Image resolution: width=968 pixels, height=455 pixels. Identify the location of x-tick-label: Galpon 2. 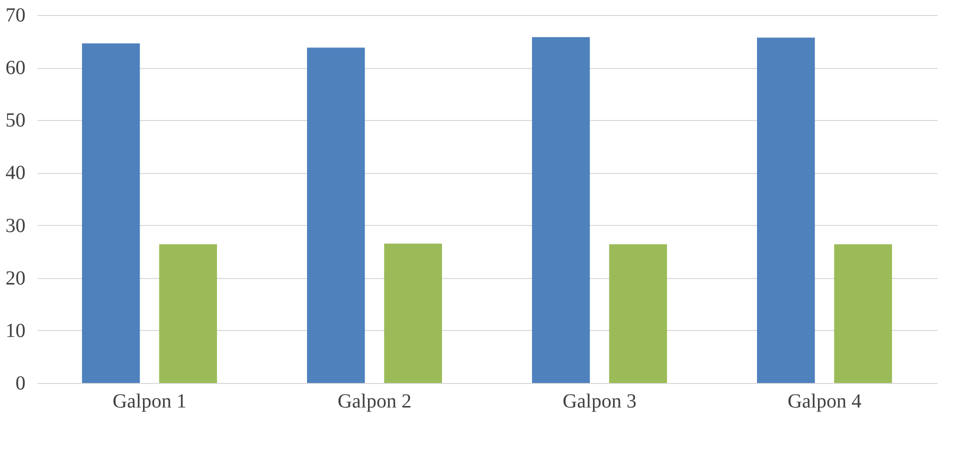
(375, 401).